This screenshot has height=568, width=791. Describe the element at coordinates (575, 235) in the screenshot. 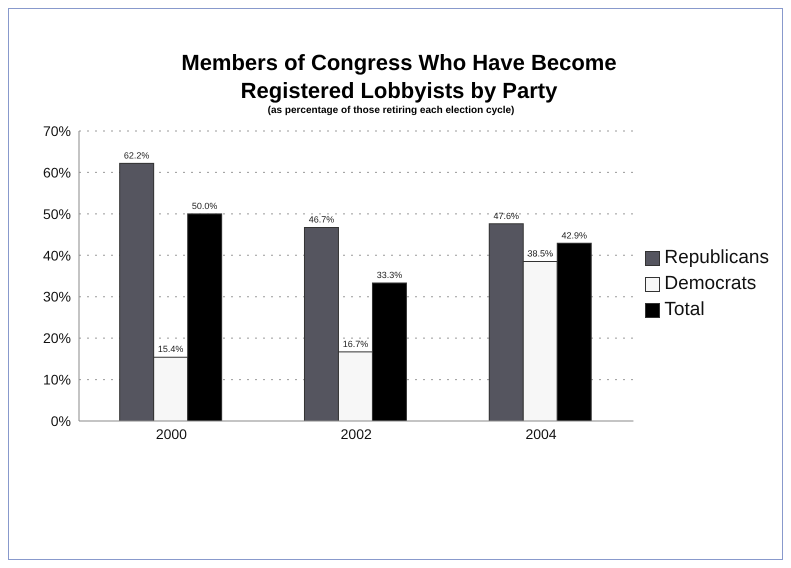

I see `data-label: 42.9%` at that location.